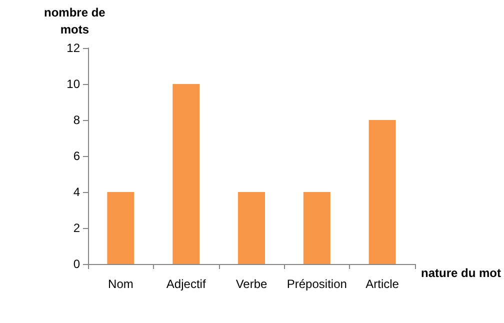 This screenshot has height=323, width=504. What do you see at coordinates (73, 48) in the screenshot?
I see `y-tick-label: 12` at bounding box center [73, 48].